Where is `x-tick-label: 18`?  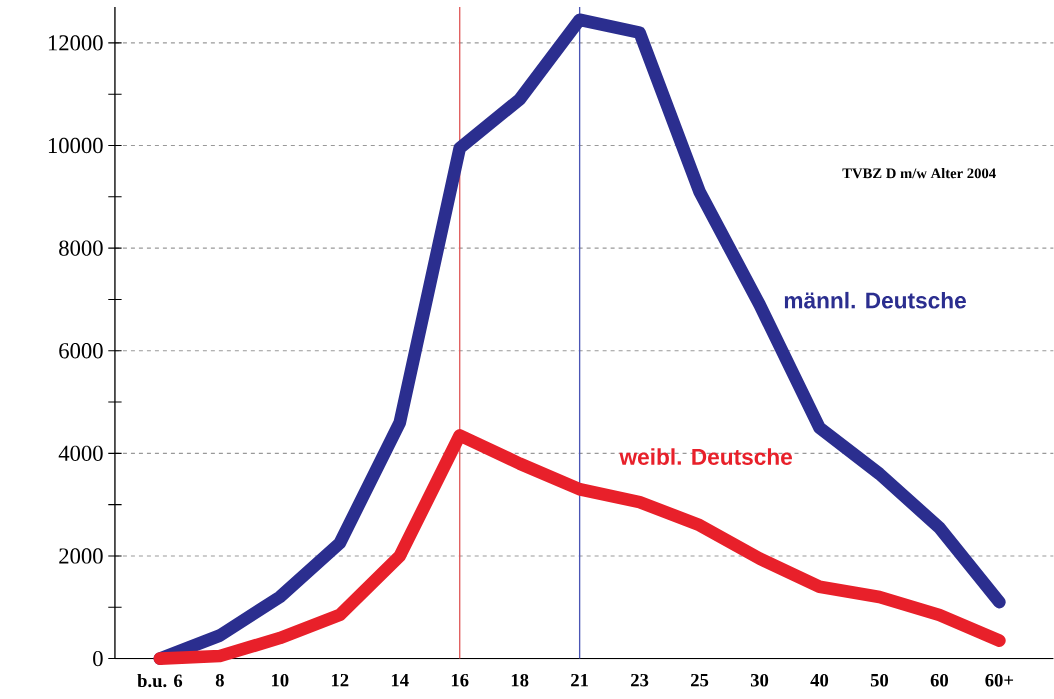 x-tick-label: 18 is located at coordinates (520, 680).